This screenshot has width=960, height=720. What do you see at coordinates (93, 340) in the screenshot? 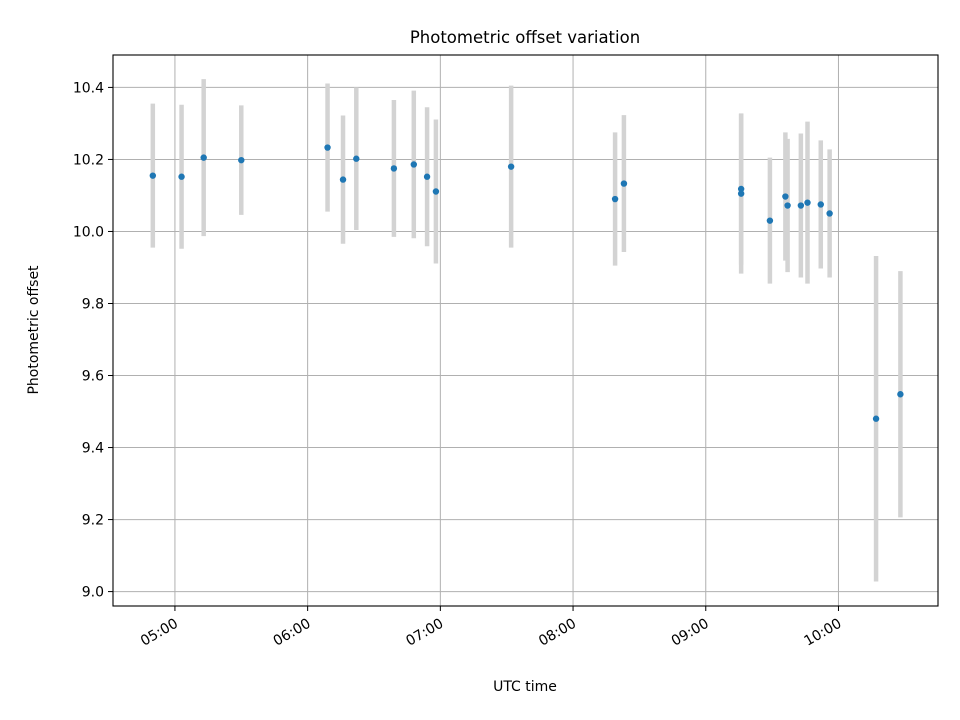
I see `y-axis: 9.0 9.2 9.4 9.6 9.8 10.0 10.2 10.4` at bounding box center [93, 340].